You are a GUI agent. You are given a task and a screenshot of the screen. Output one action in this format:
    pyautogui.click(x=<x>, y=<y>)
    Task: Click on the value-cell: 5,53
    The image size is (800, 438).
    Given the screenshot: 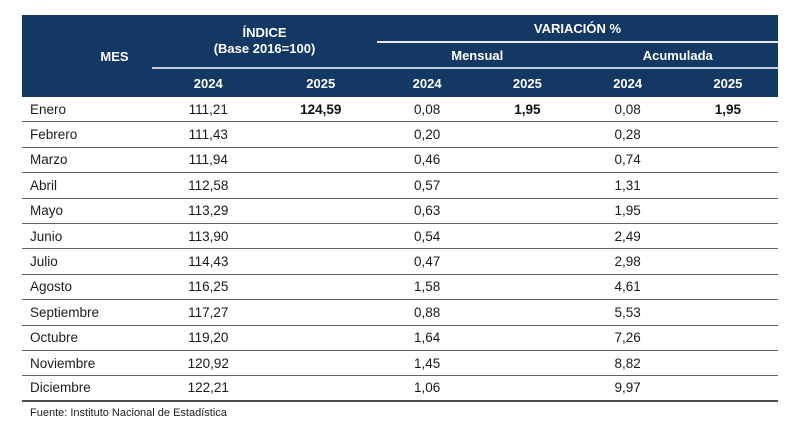 What is the action you would take?
    pyautogui.click(x=627, y=312)
    